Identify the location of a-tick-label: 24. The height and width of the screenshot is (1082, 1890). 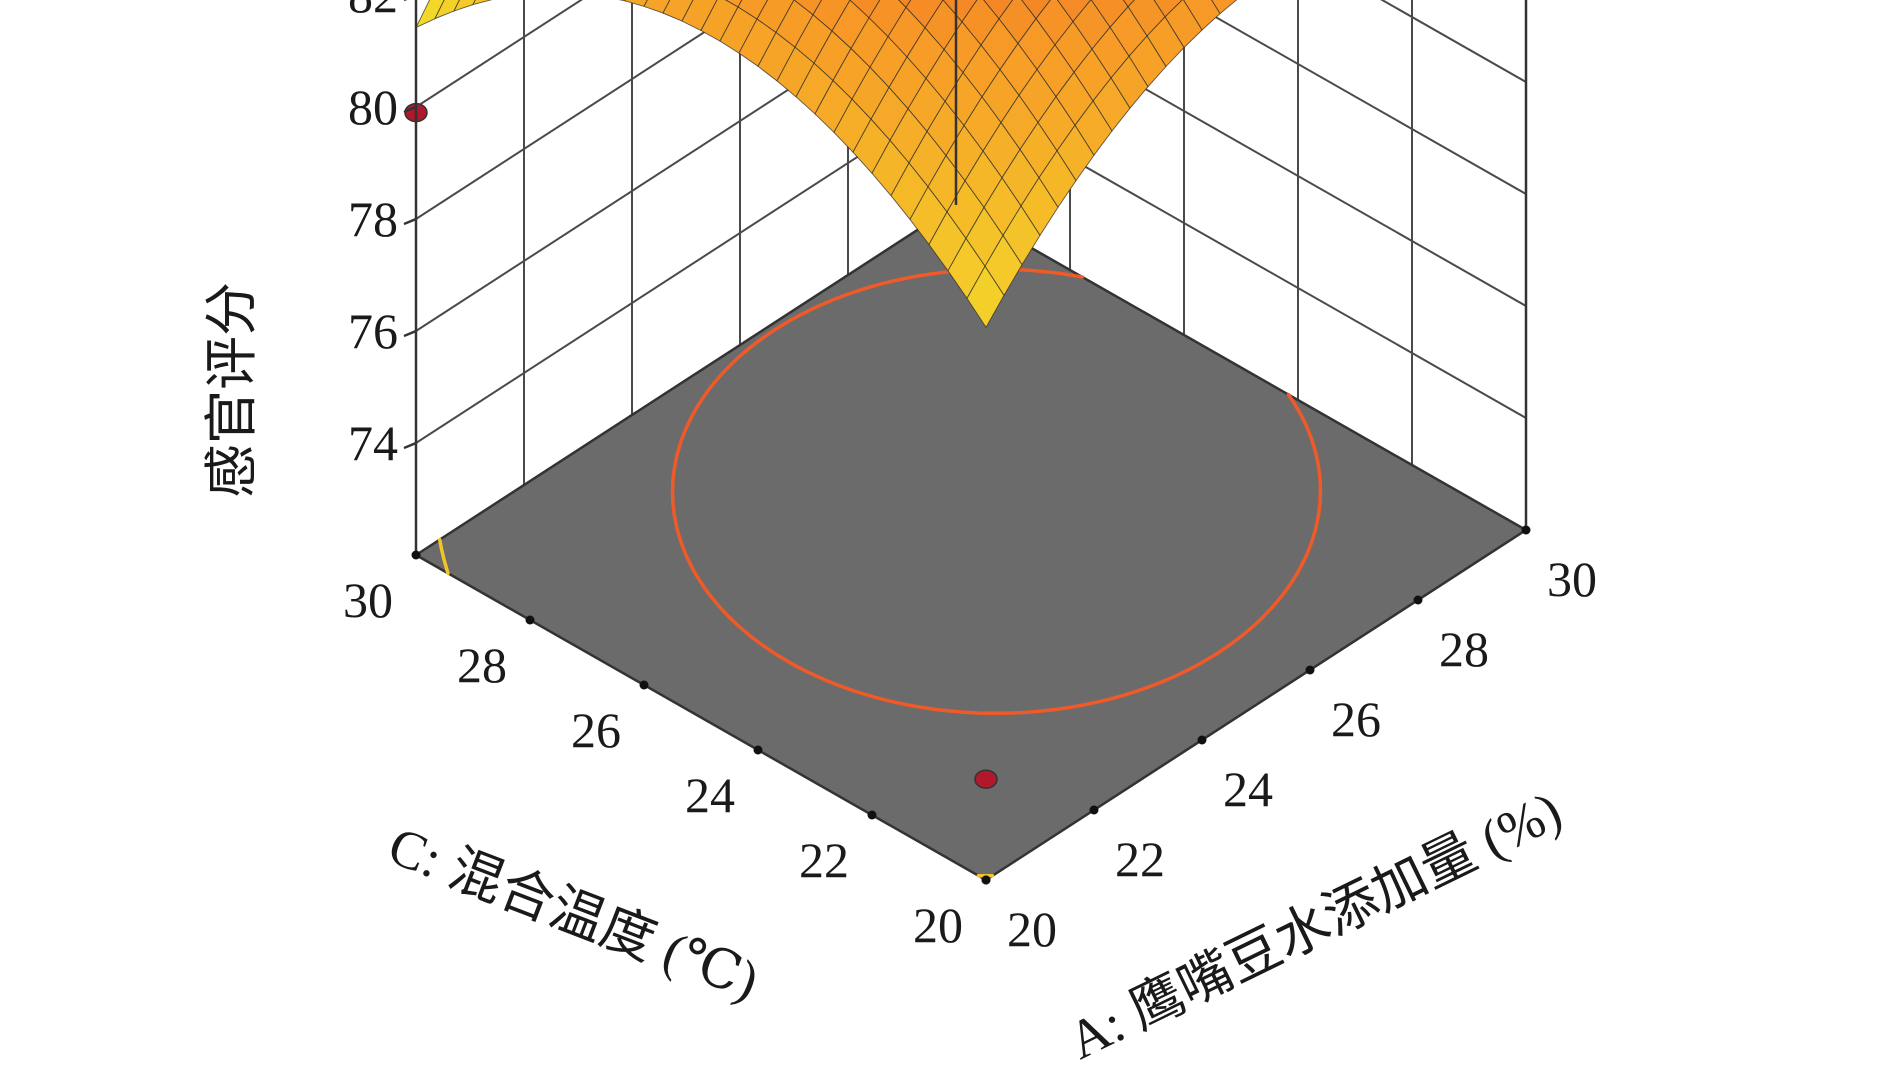
(1248, 789).